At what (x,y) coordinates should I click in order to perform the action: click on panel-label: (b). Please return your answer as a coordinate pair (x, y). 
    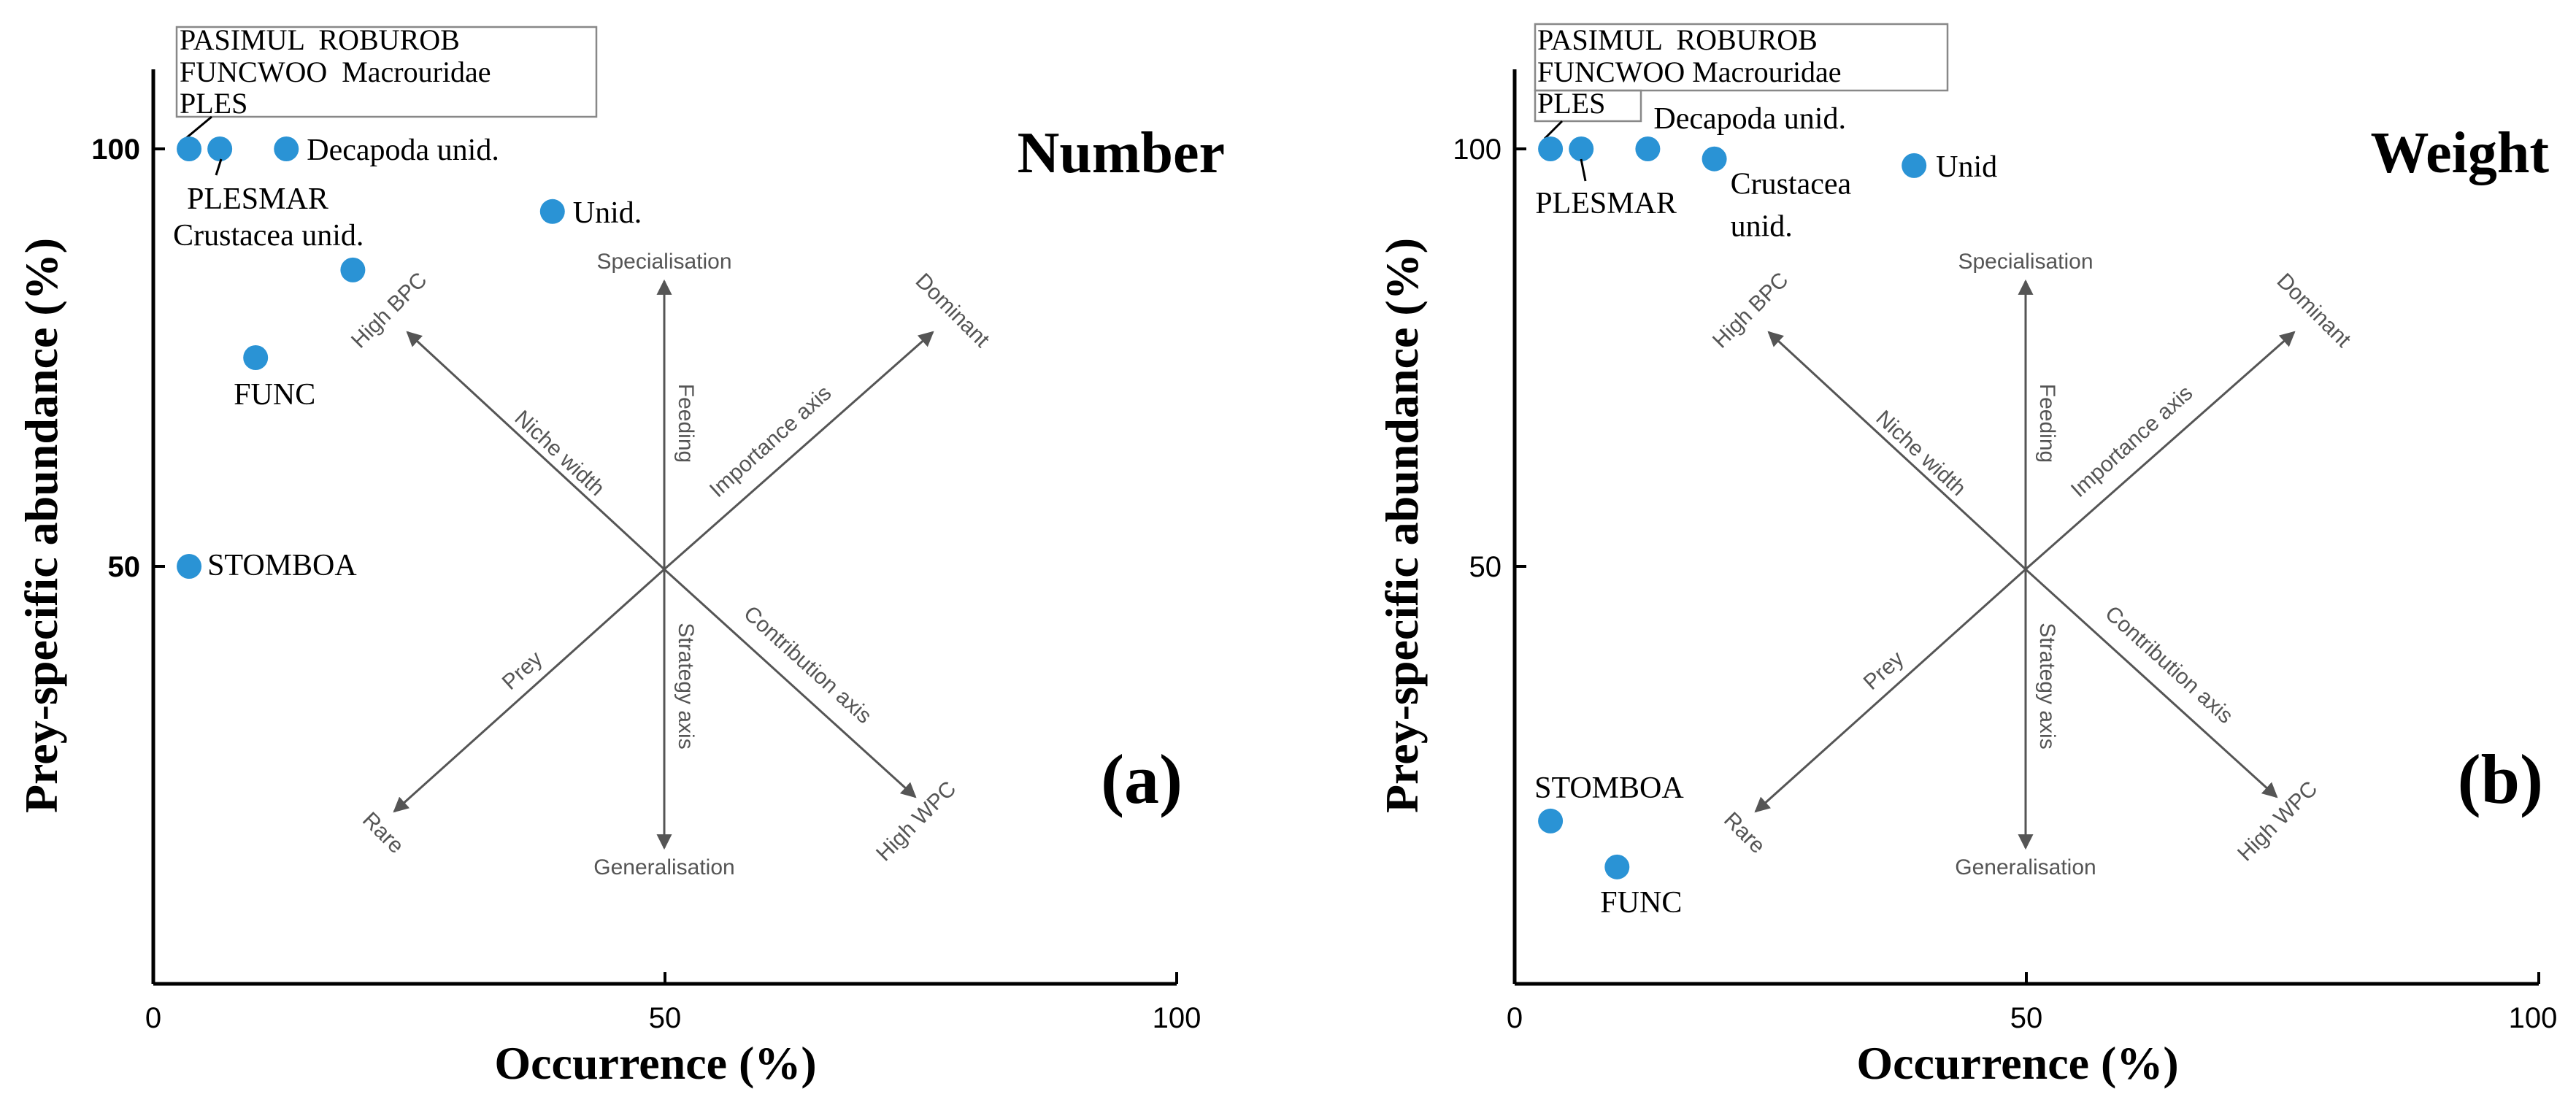
    Looking at the image, I should click on (2500, 779).